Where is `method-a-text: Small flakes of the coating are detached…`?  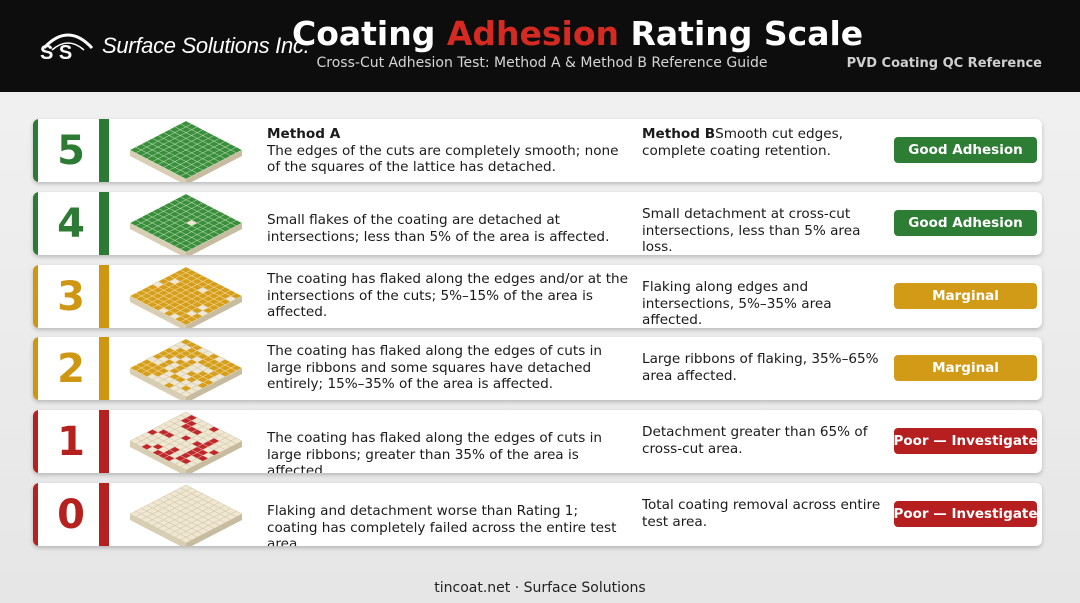
method-a-text: Small flakes of the coating are detached… is located at coordinates (438, 228).